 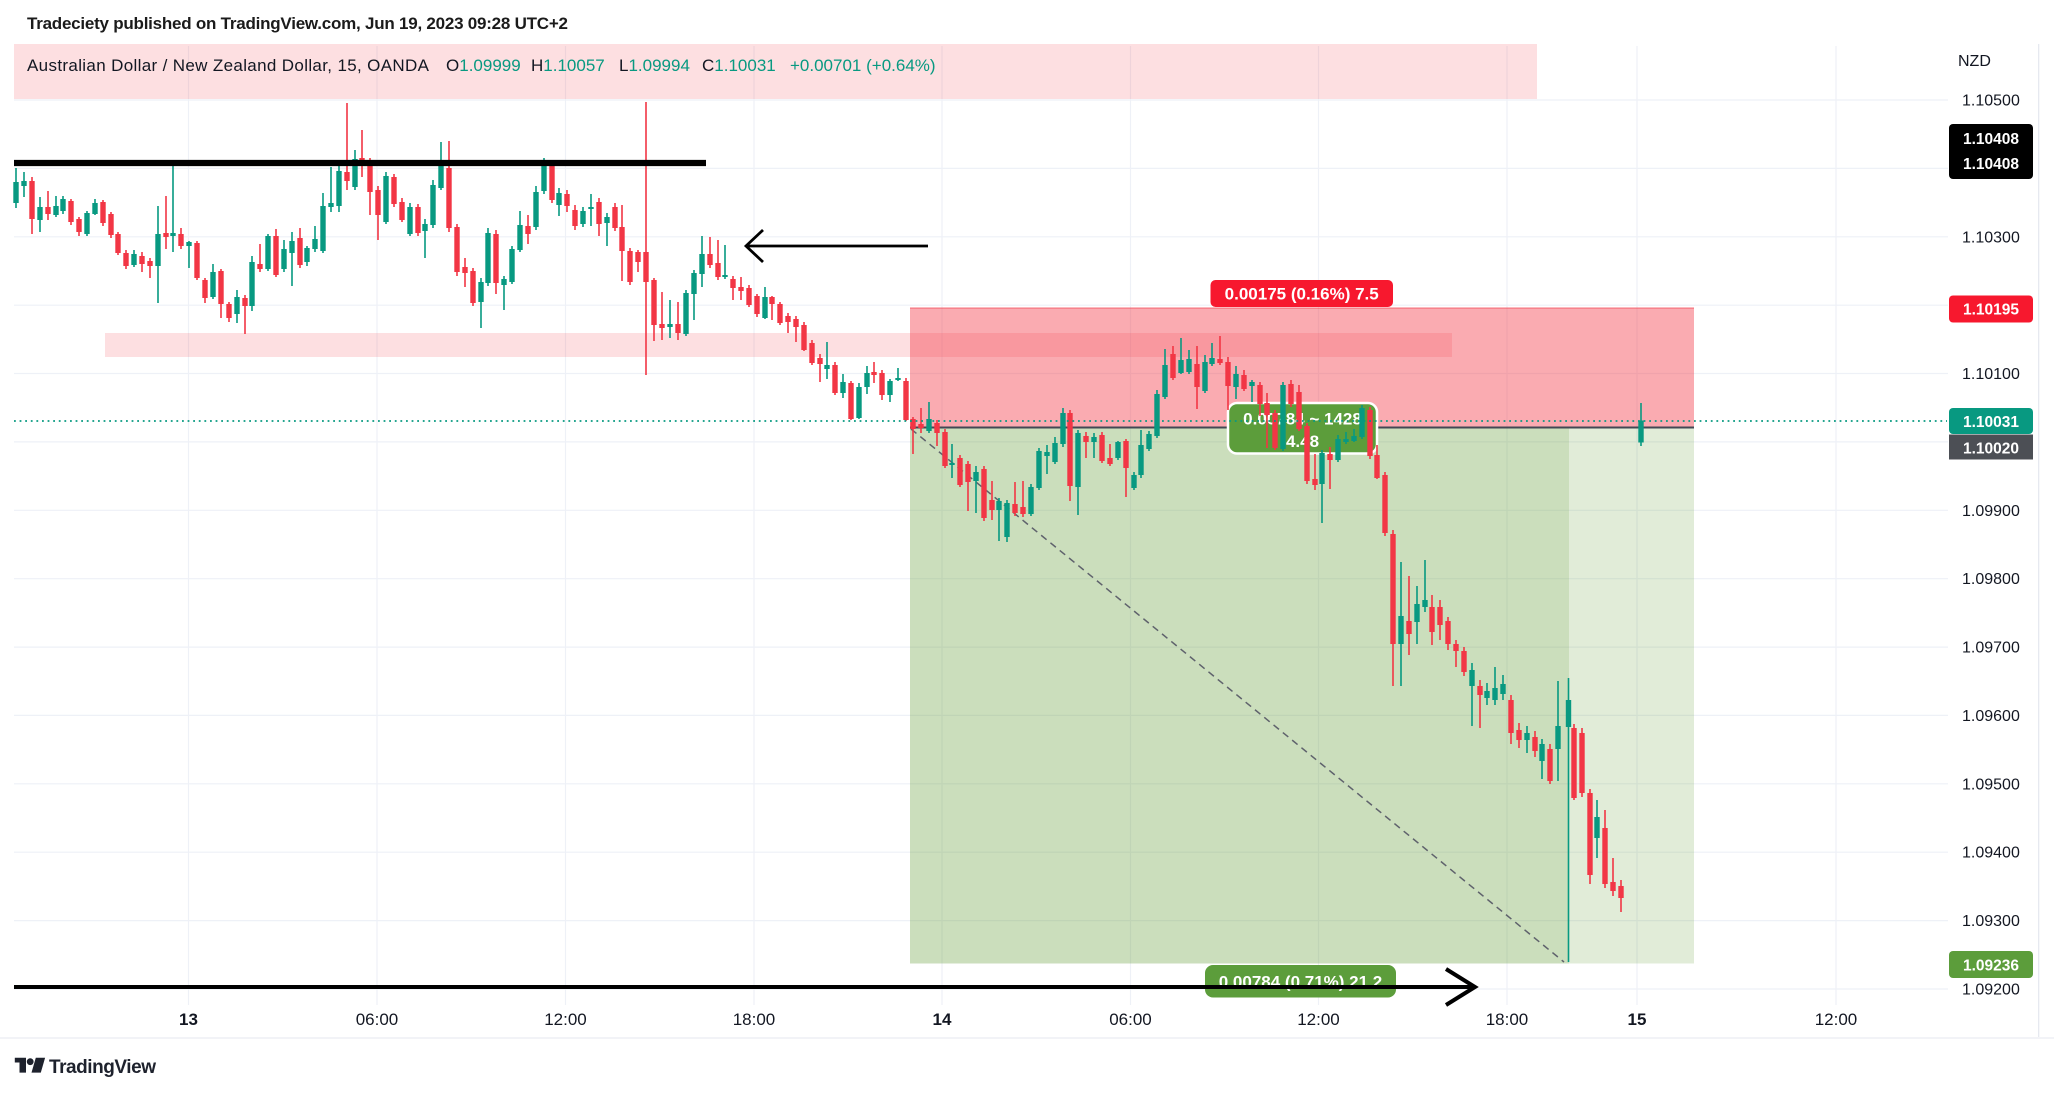 I want to click on svg-text: 4.48, so click(x=1302, y=441).